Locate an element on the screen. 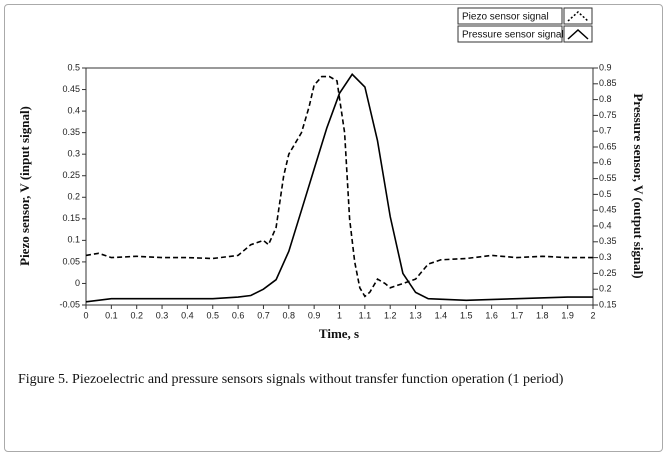 This screenshot has height=458, width=669. y2-tick-label: 0.25 is located at coordinates (608, 273).